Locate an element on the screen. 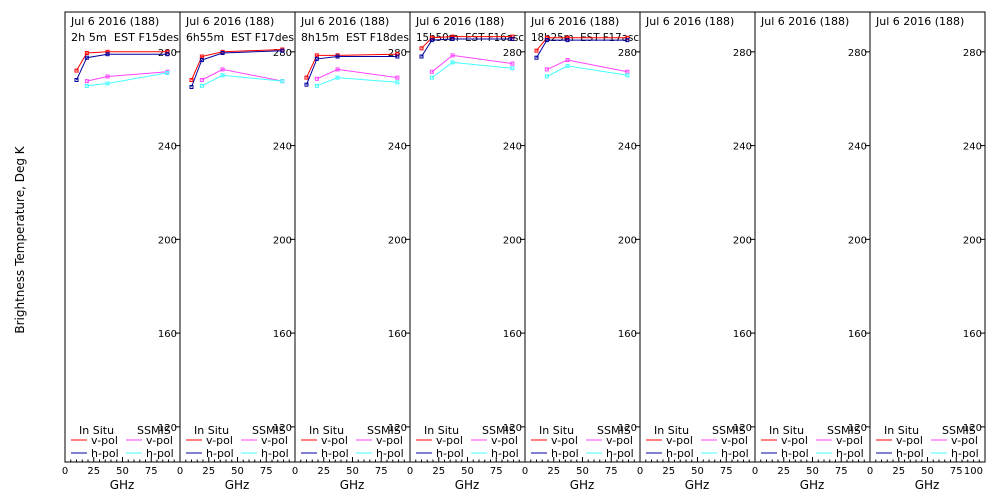  x-tick-label: 100 is located at coordinates (973, 471).